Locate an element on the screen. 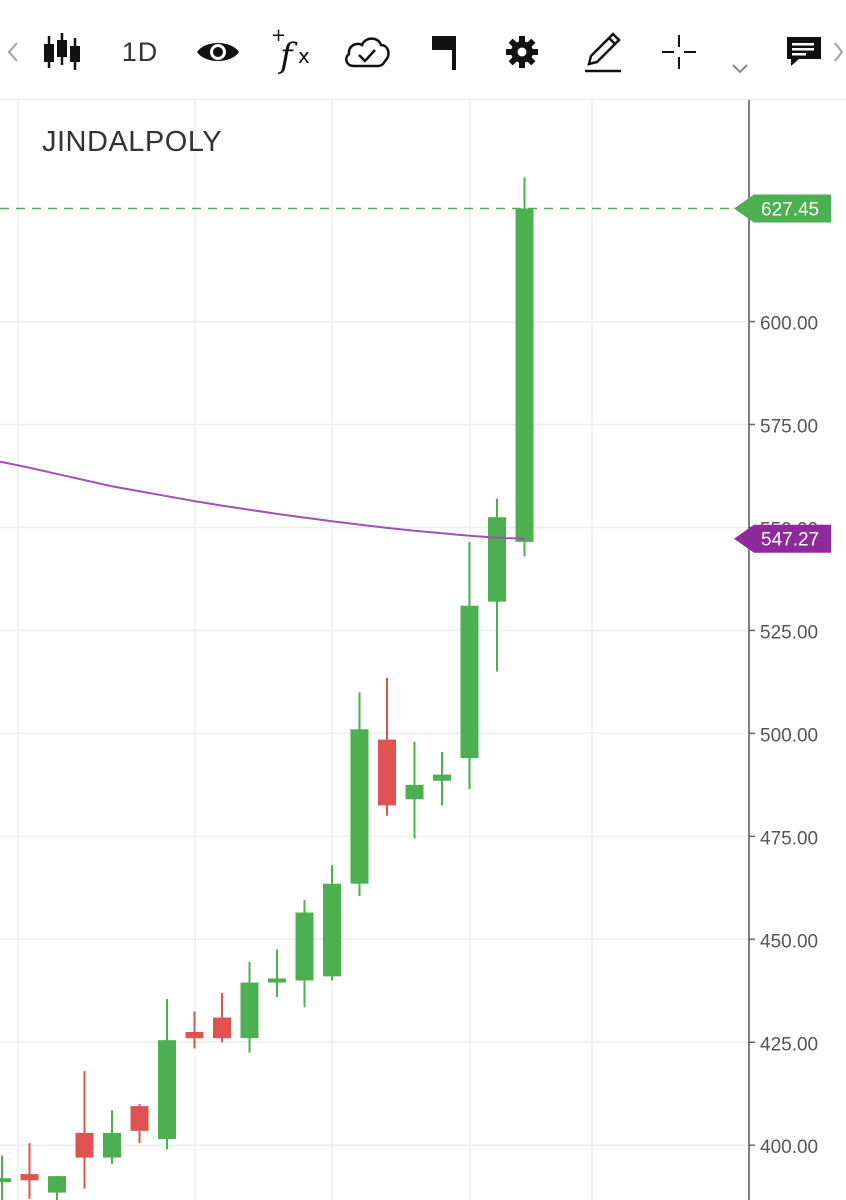 The image size is (846, 1200). moving-average is located at coordinates (262, 500).